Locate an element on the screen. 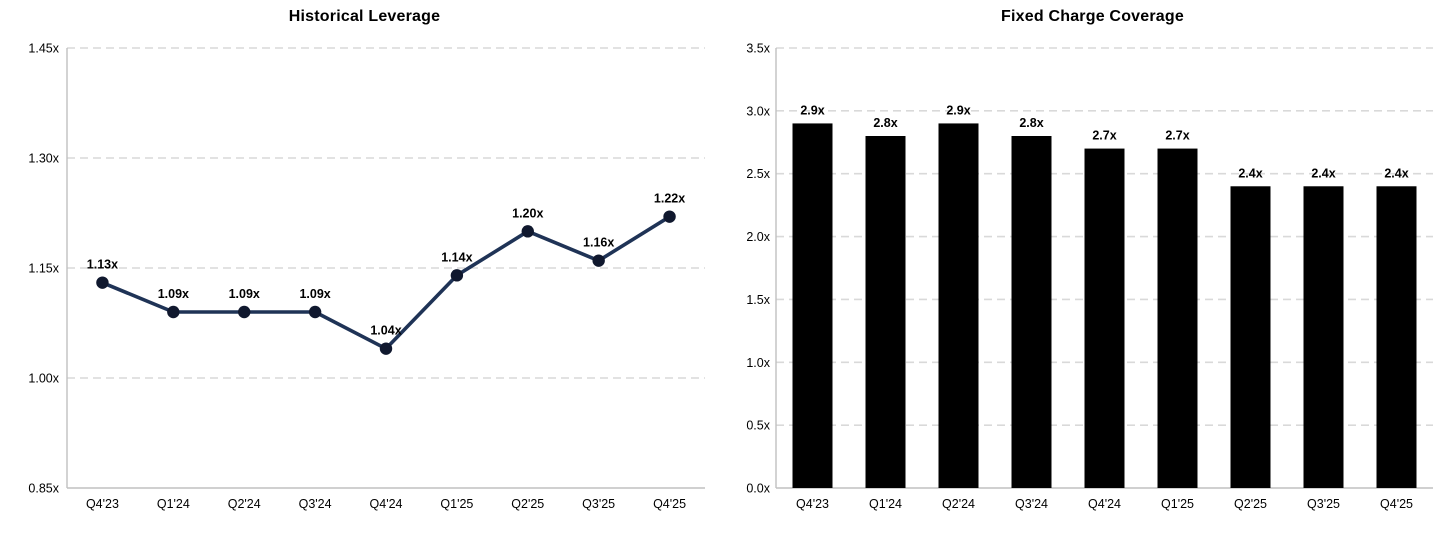 The image size is (1456, 535). data-label: 1.22x is located at coordinates (669, 199).